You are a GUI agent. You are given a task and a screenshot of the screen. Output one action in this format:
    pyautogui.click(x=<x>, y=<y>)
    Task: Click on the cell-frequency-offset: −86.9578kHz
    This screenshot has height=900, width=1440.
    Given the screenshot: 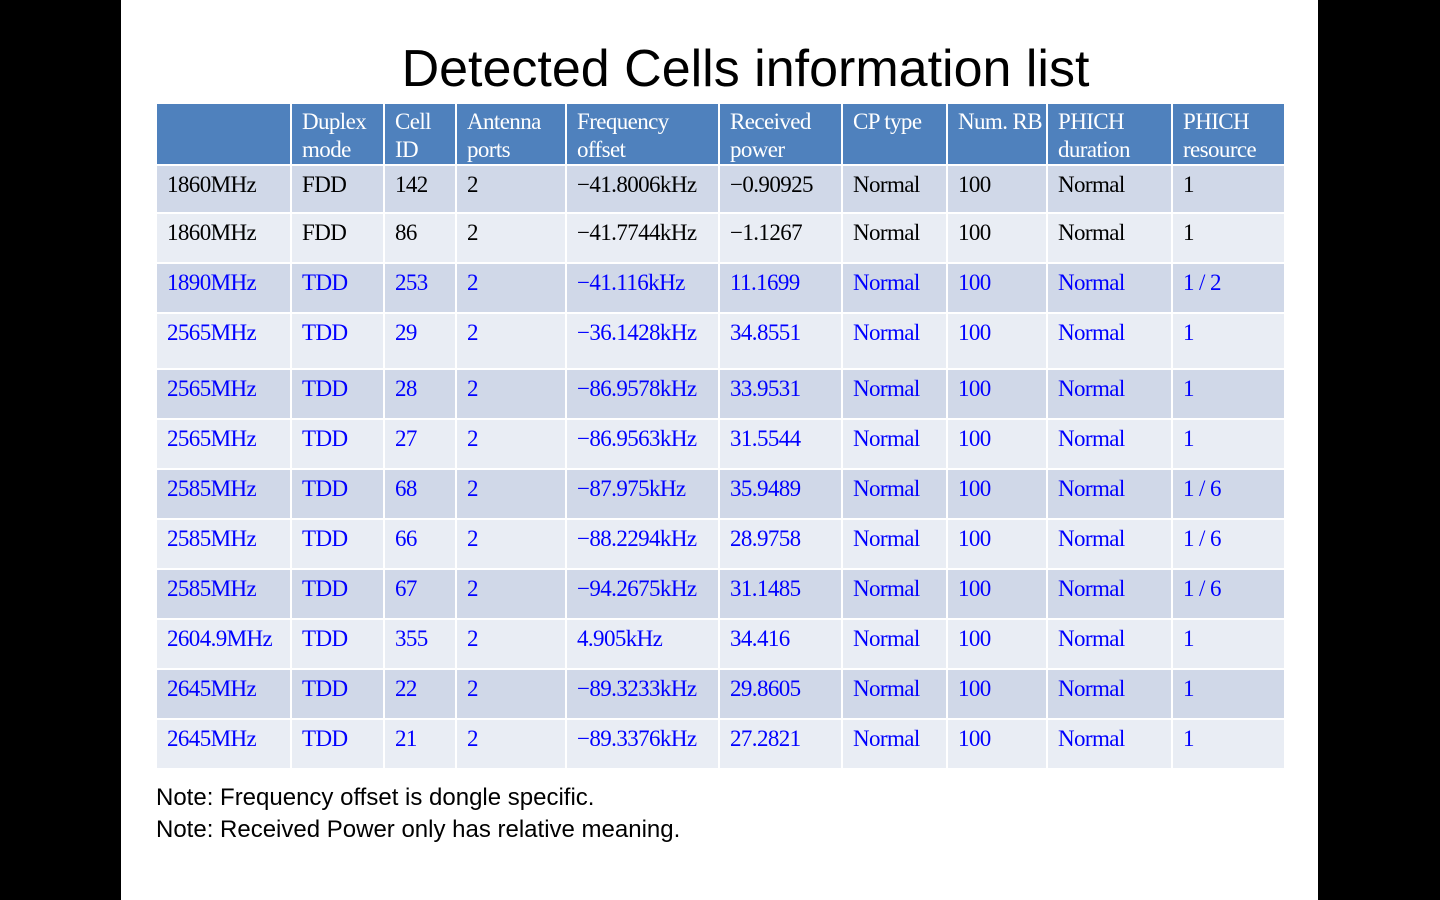 What is the action you would take?
    pyautogui.click(x=642, y=394)
    